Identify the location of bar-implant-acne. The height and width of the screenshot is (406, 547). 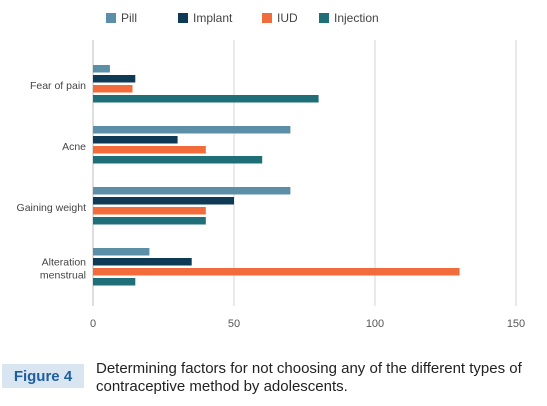
(135, 140).